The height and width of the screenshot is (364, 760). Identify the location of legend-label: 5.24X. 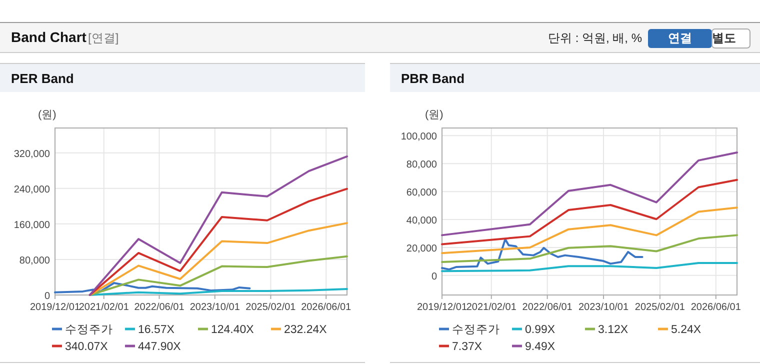
(686, 330).